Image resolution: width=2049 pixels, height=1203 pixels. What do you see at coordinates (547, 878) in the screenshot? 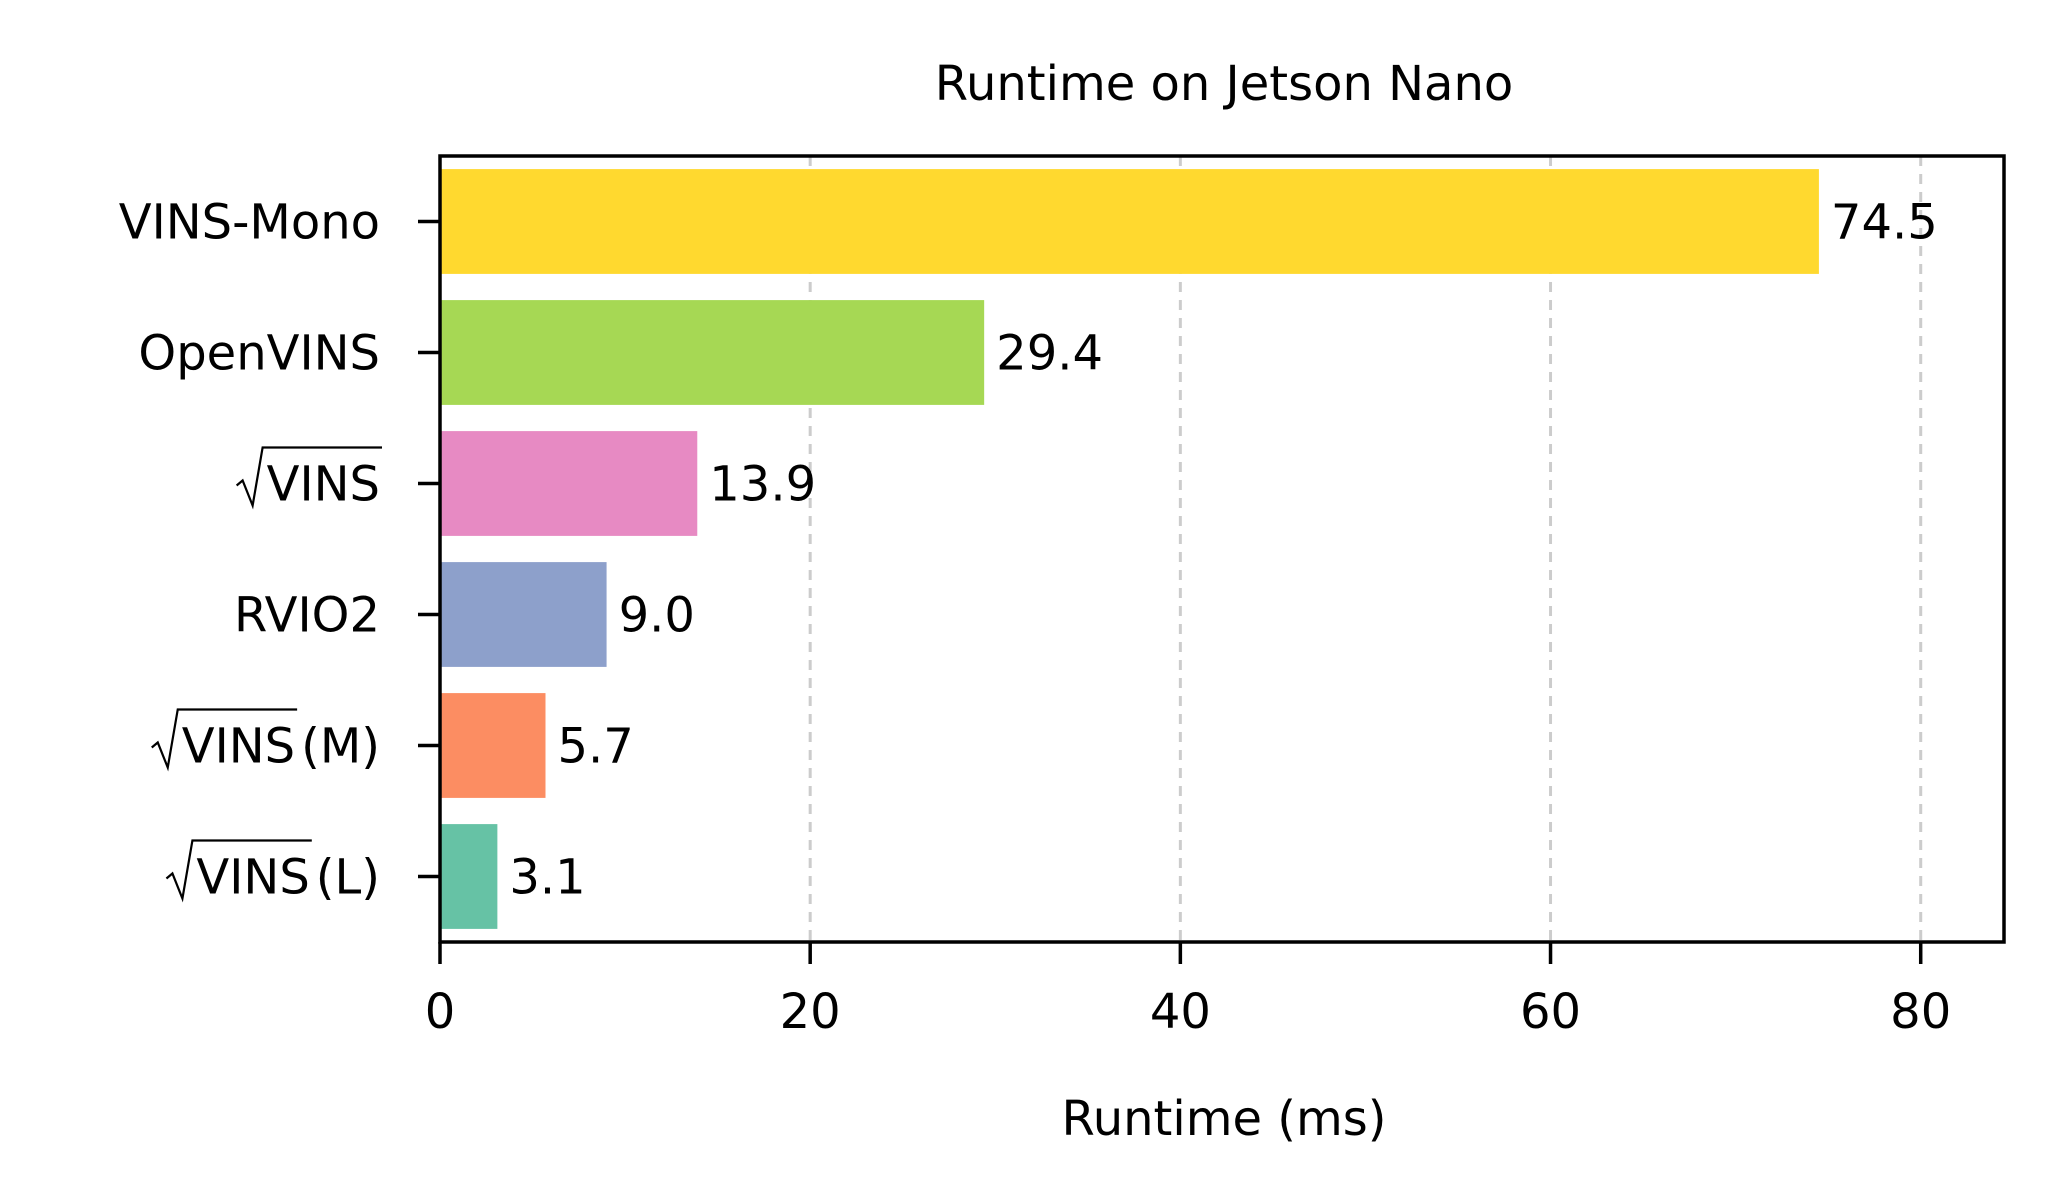
I see `value-label: 3.1` at bounding box center [547, 878].